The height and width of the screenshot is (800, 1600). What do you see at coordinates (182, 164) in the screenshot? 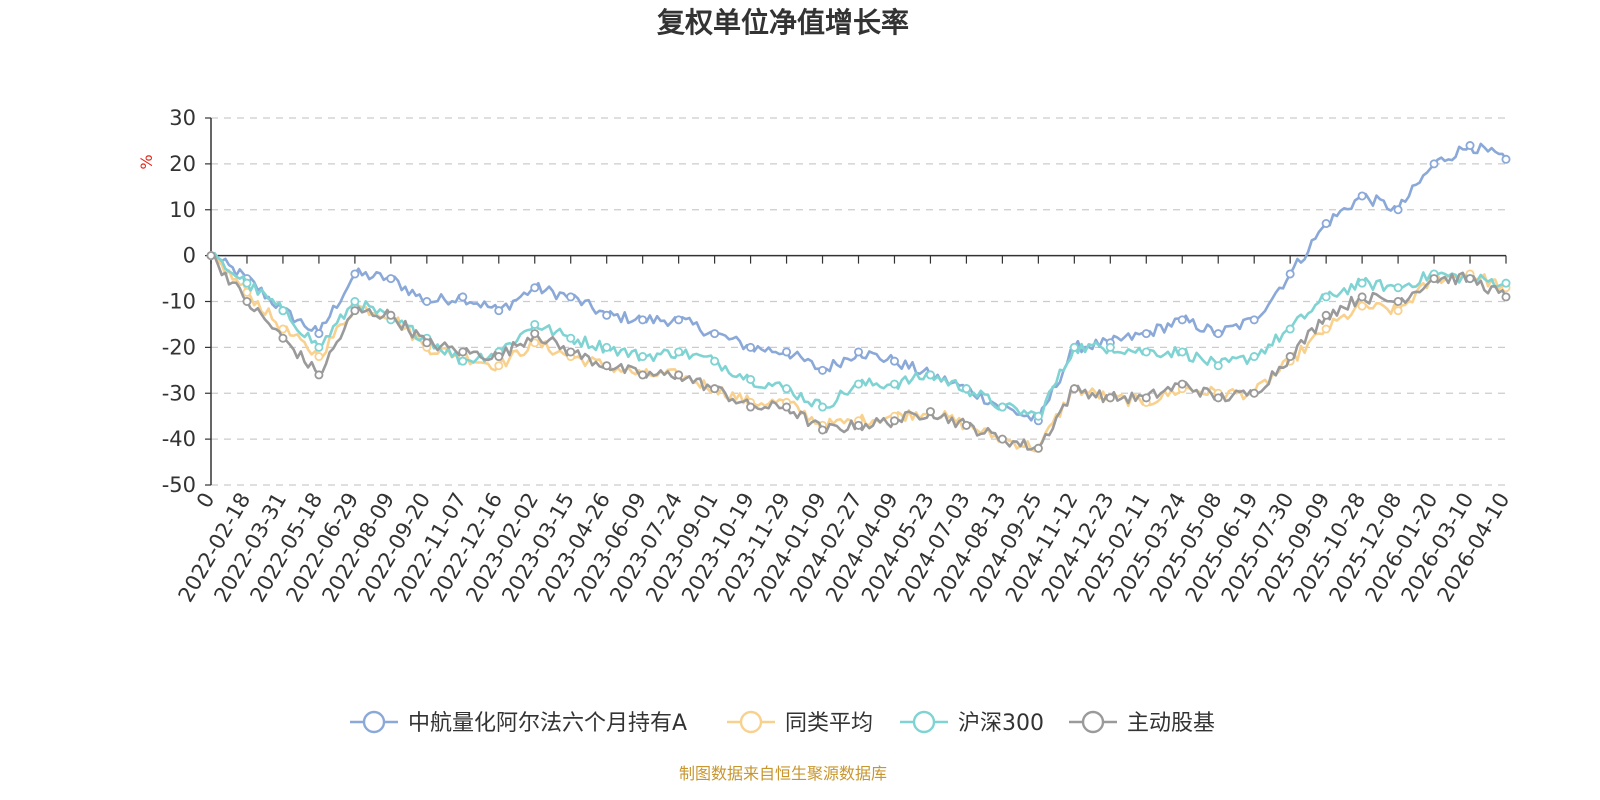
I see `y-tick-label: 20` at bounding box center [182, 164].